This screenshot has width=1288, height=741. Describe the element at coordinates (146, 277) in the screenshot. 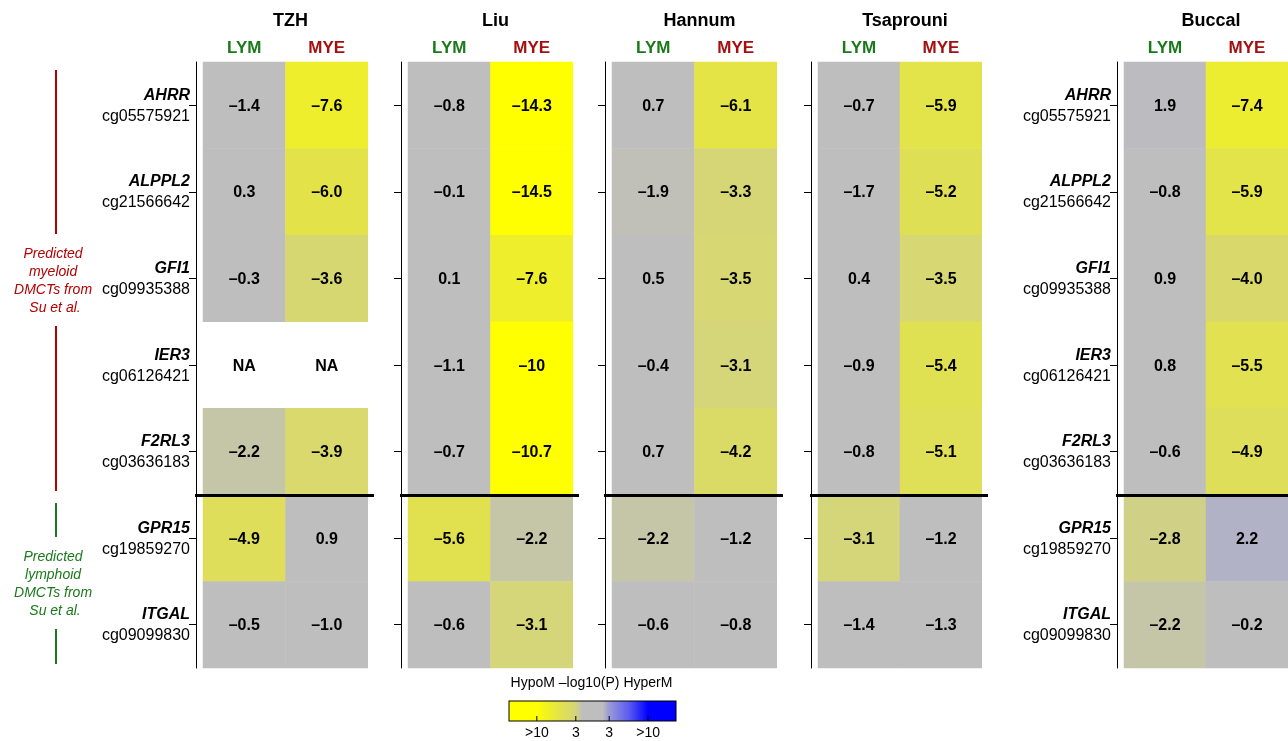

I see `y-tick-label: GFI1 cg09935388` at that location.